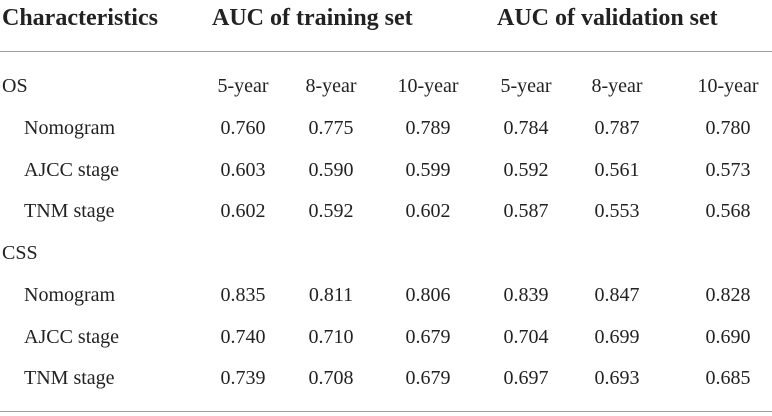 This screenshot has width=772, height=416. Describe the element at coordinates (728, 211) in the screenshot. I see `table-cell: 0.568` at that location.